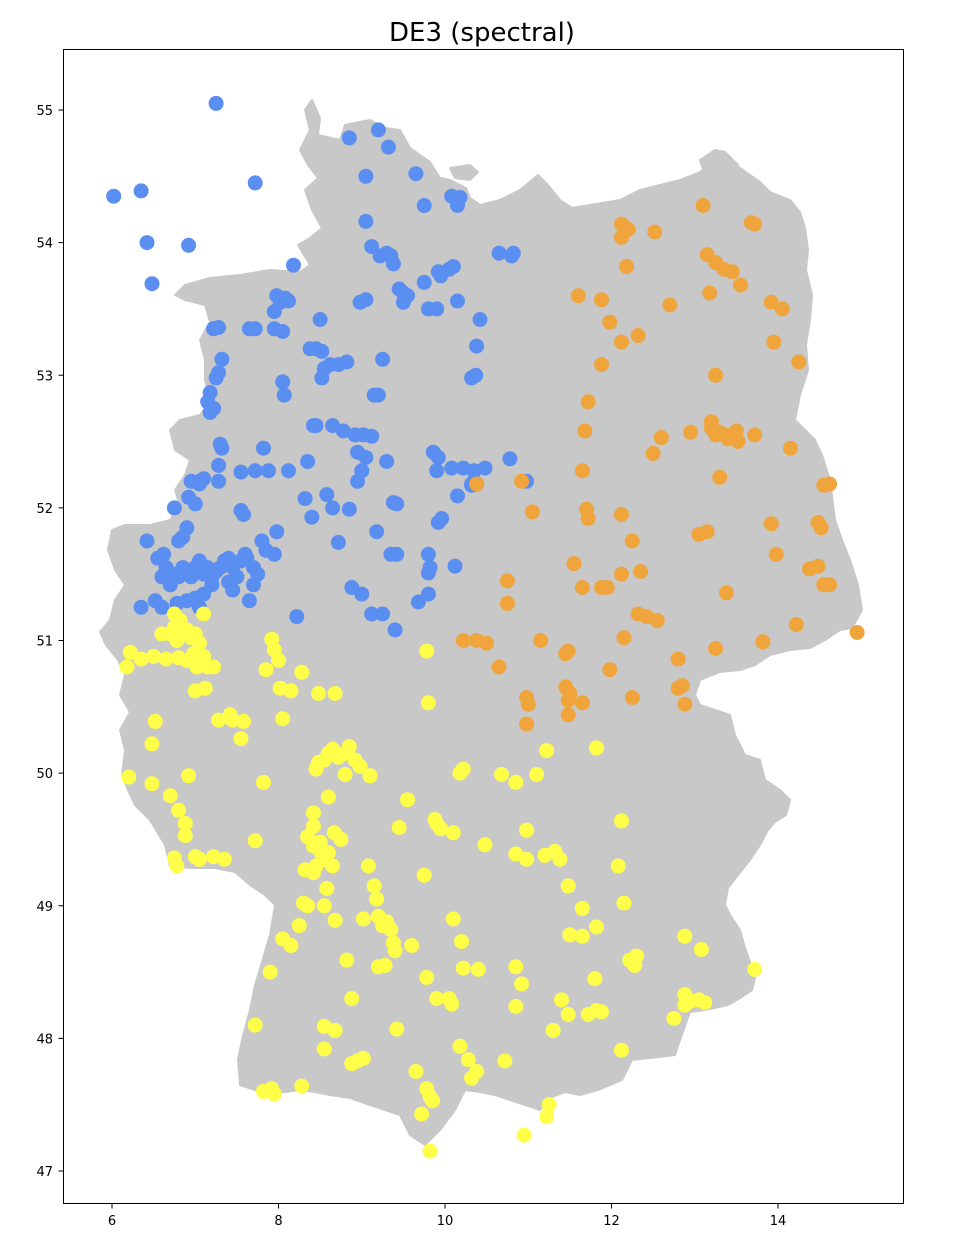  I want to click on y-tick-label: 54, so click(44, 244).